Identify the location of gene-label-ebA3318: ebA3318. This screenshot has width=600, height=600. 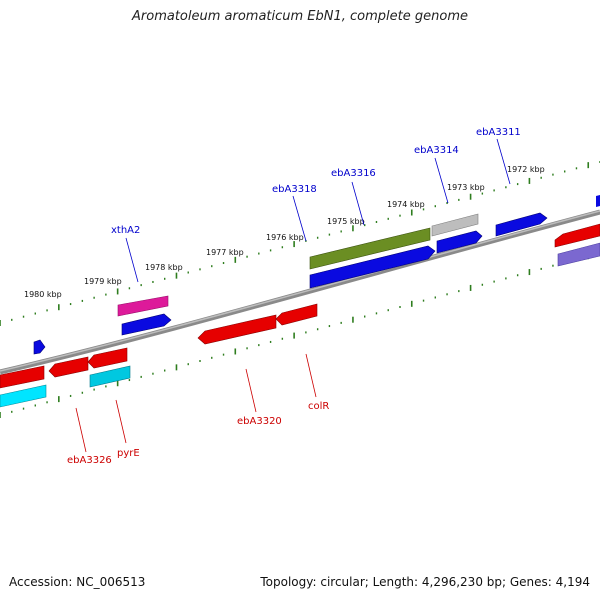
(294, 189).